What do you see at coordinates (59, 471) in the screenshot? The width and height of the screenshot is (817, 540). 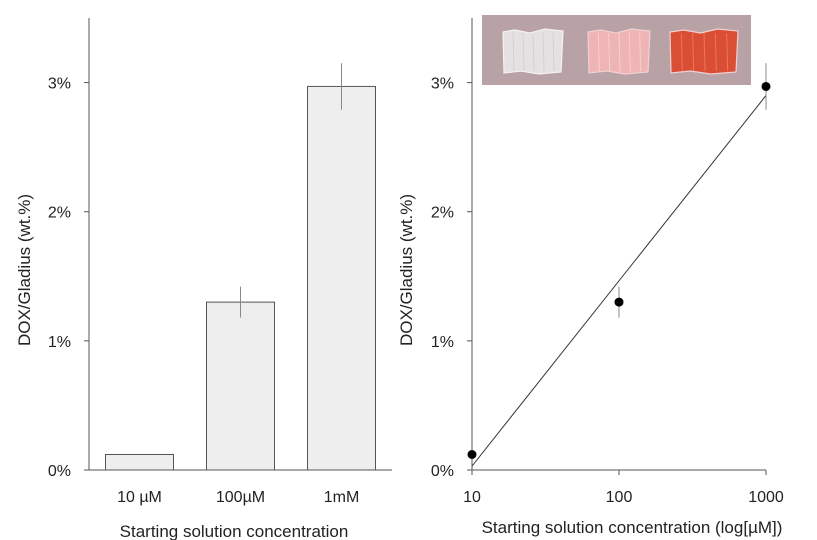 I see `bar-y-tick-label: 0%` at bounding box center [59, 471].